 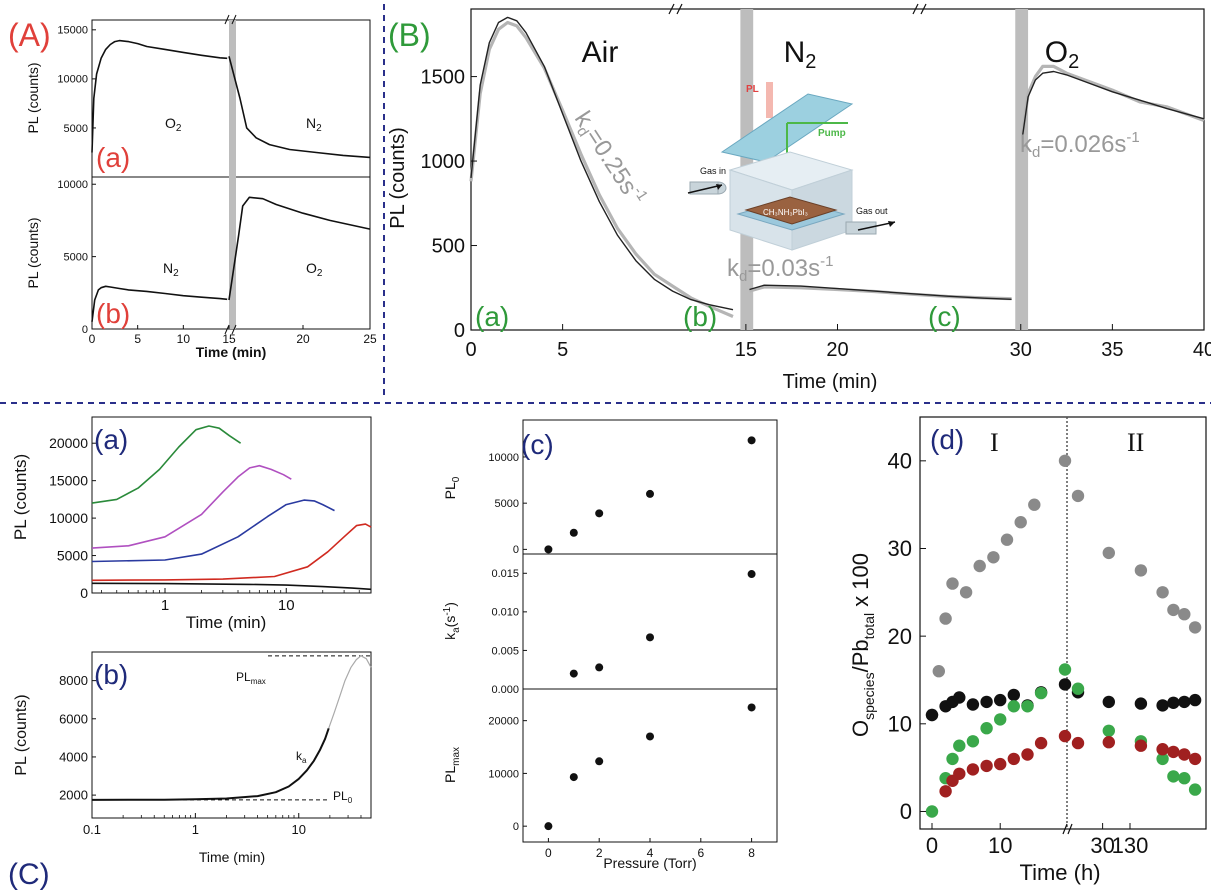 I want to click on panel-B-xtick-30-label: 30, so click(x=1021, y=350).